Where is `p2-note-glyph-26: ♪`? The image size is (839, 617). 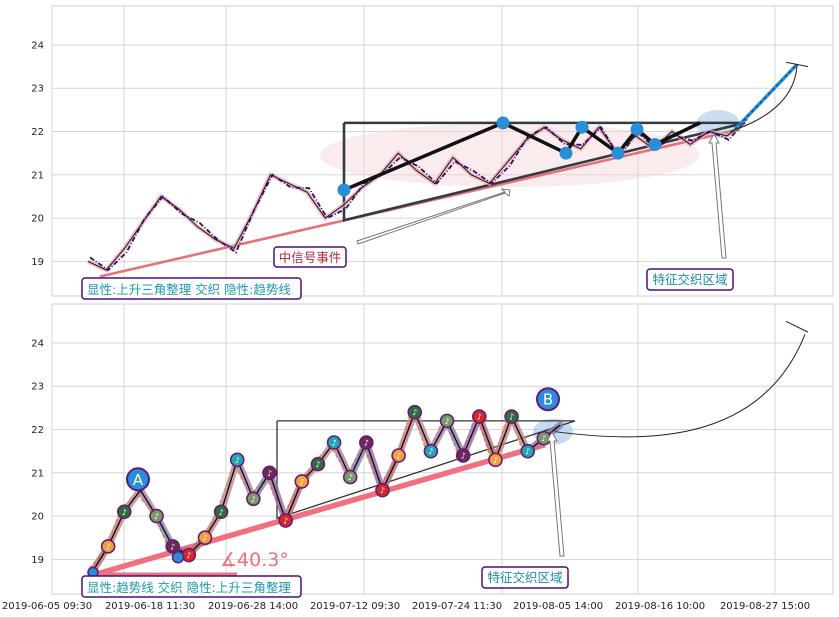 p2-note-glyph-26: ♪ is located at coordinates (511, 417).